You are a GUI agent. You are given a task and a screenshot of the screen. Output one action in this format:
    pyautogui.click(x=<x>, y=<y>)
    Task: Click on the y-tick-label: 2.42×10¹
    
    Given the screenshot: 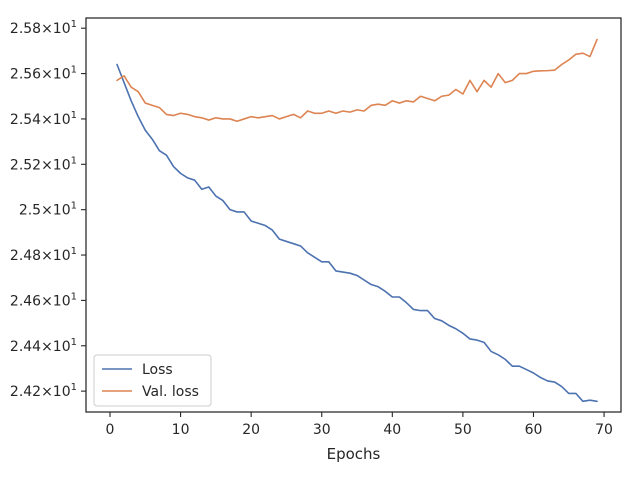 What is the action you would take?
    pyautogui.click(x=43, y=391)
    